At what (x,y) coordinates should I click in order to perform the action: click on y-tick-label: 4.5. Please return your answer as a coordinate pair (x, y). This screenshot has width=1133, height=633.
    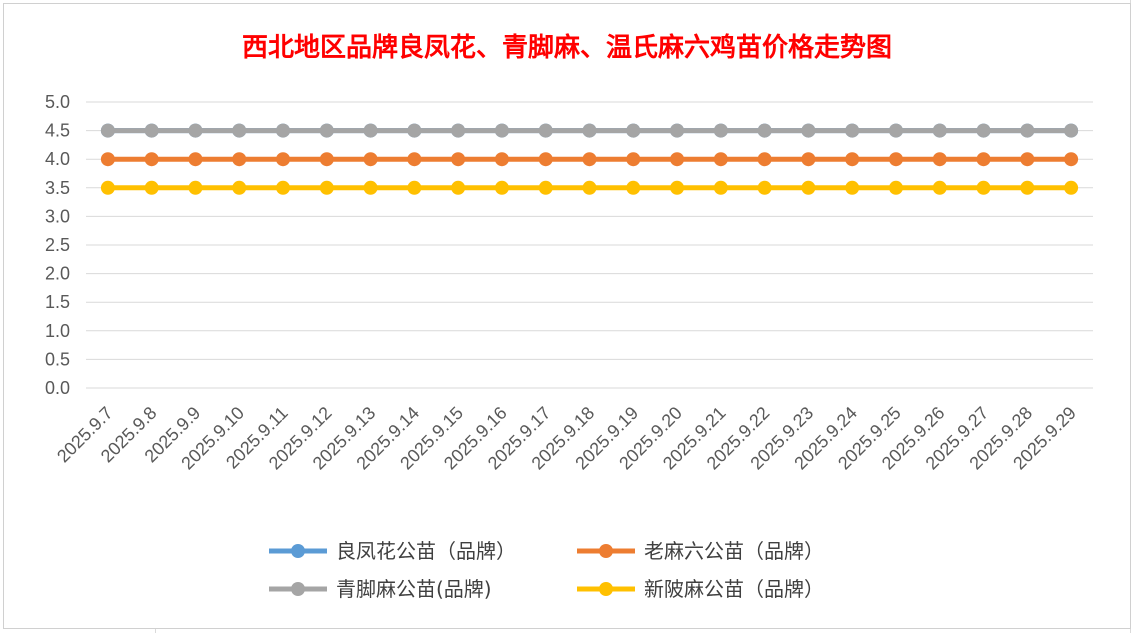
    Looking at the image, I should click on (57, 131).